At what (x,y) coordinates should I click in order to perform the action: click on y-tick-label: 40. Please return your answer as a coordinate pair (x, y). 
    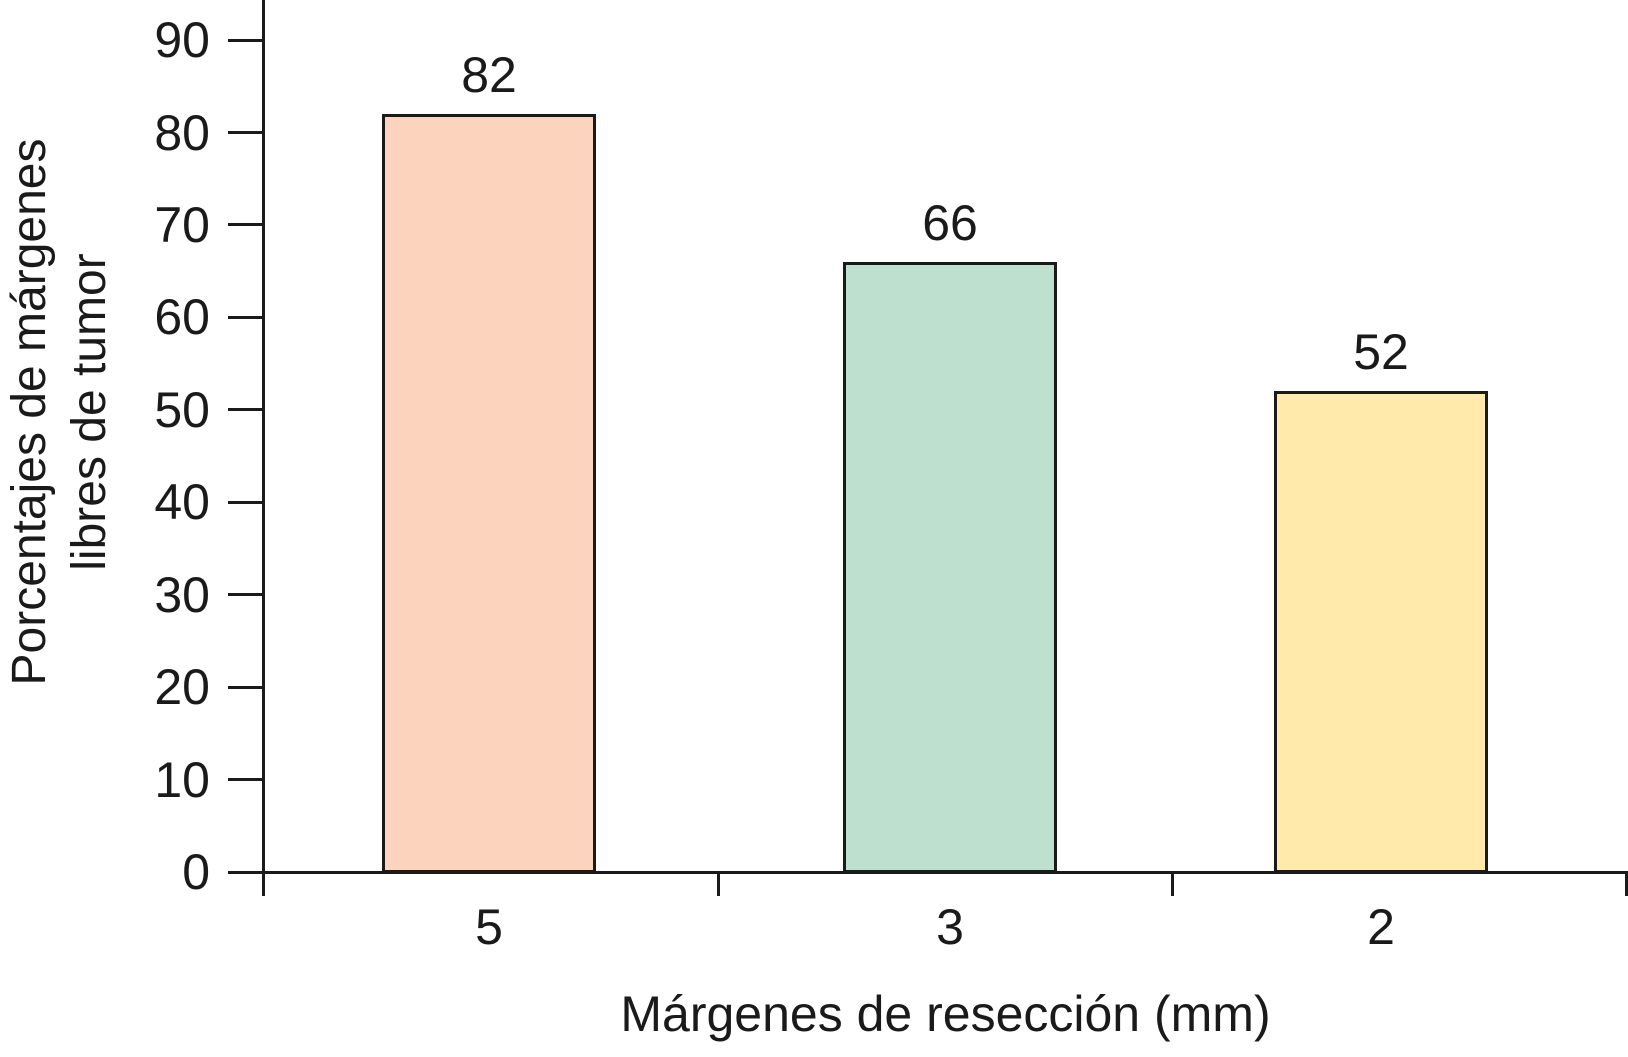
    Looking at the image, I should click on (182, 502).